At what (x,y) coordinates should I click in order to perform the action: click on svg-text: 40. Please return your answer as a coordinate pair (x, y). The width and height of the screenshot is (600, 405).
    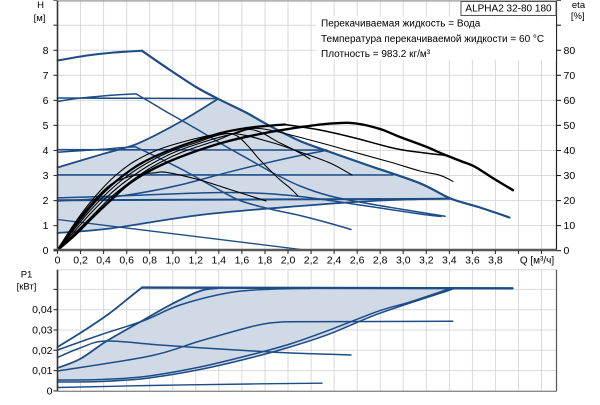
    Looking at the image, I should click on (570, 151).